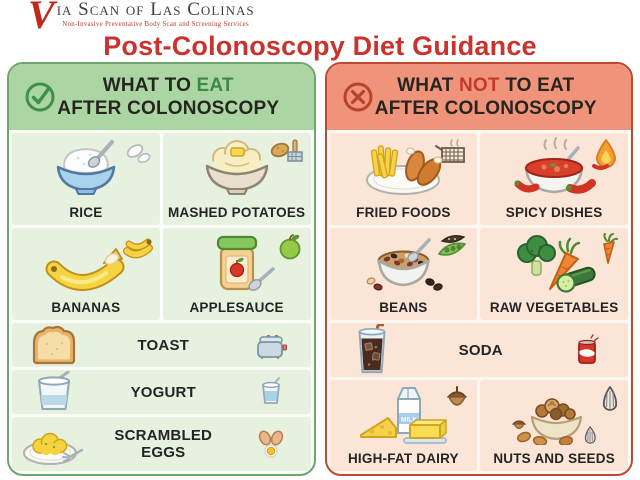 The image size is (640, 480). What do you see at coordinates (54, 444) in the screenshot?
I see `scrambled-eggs-plate-icon` at bounding box center [54, 444].